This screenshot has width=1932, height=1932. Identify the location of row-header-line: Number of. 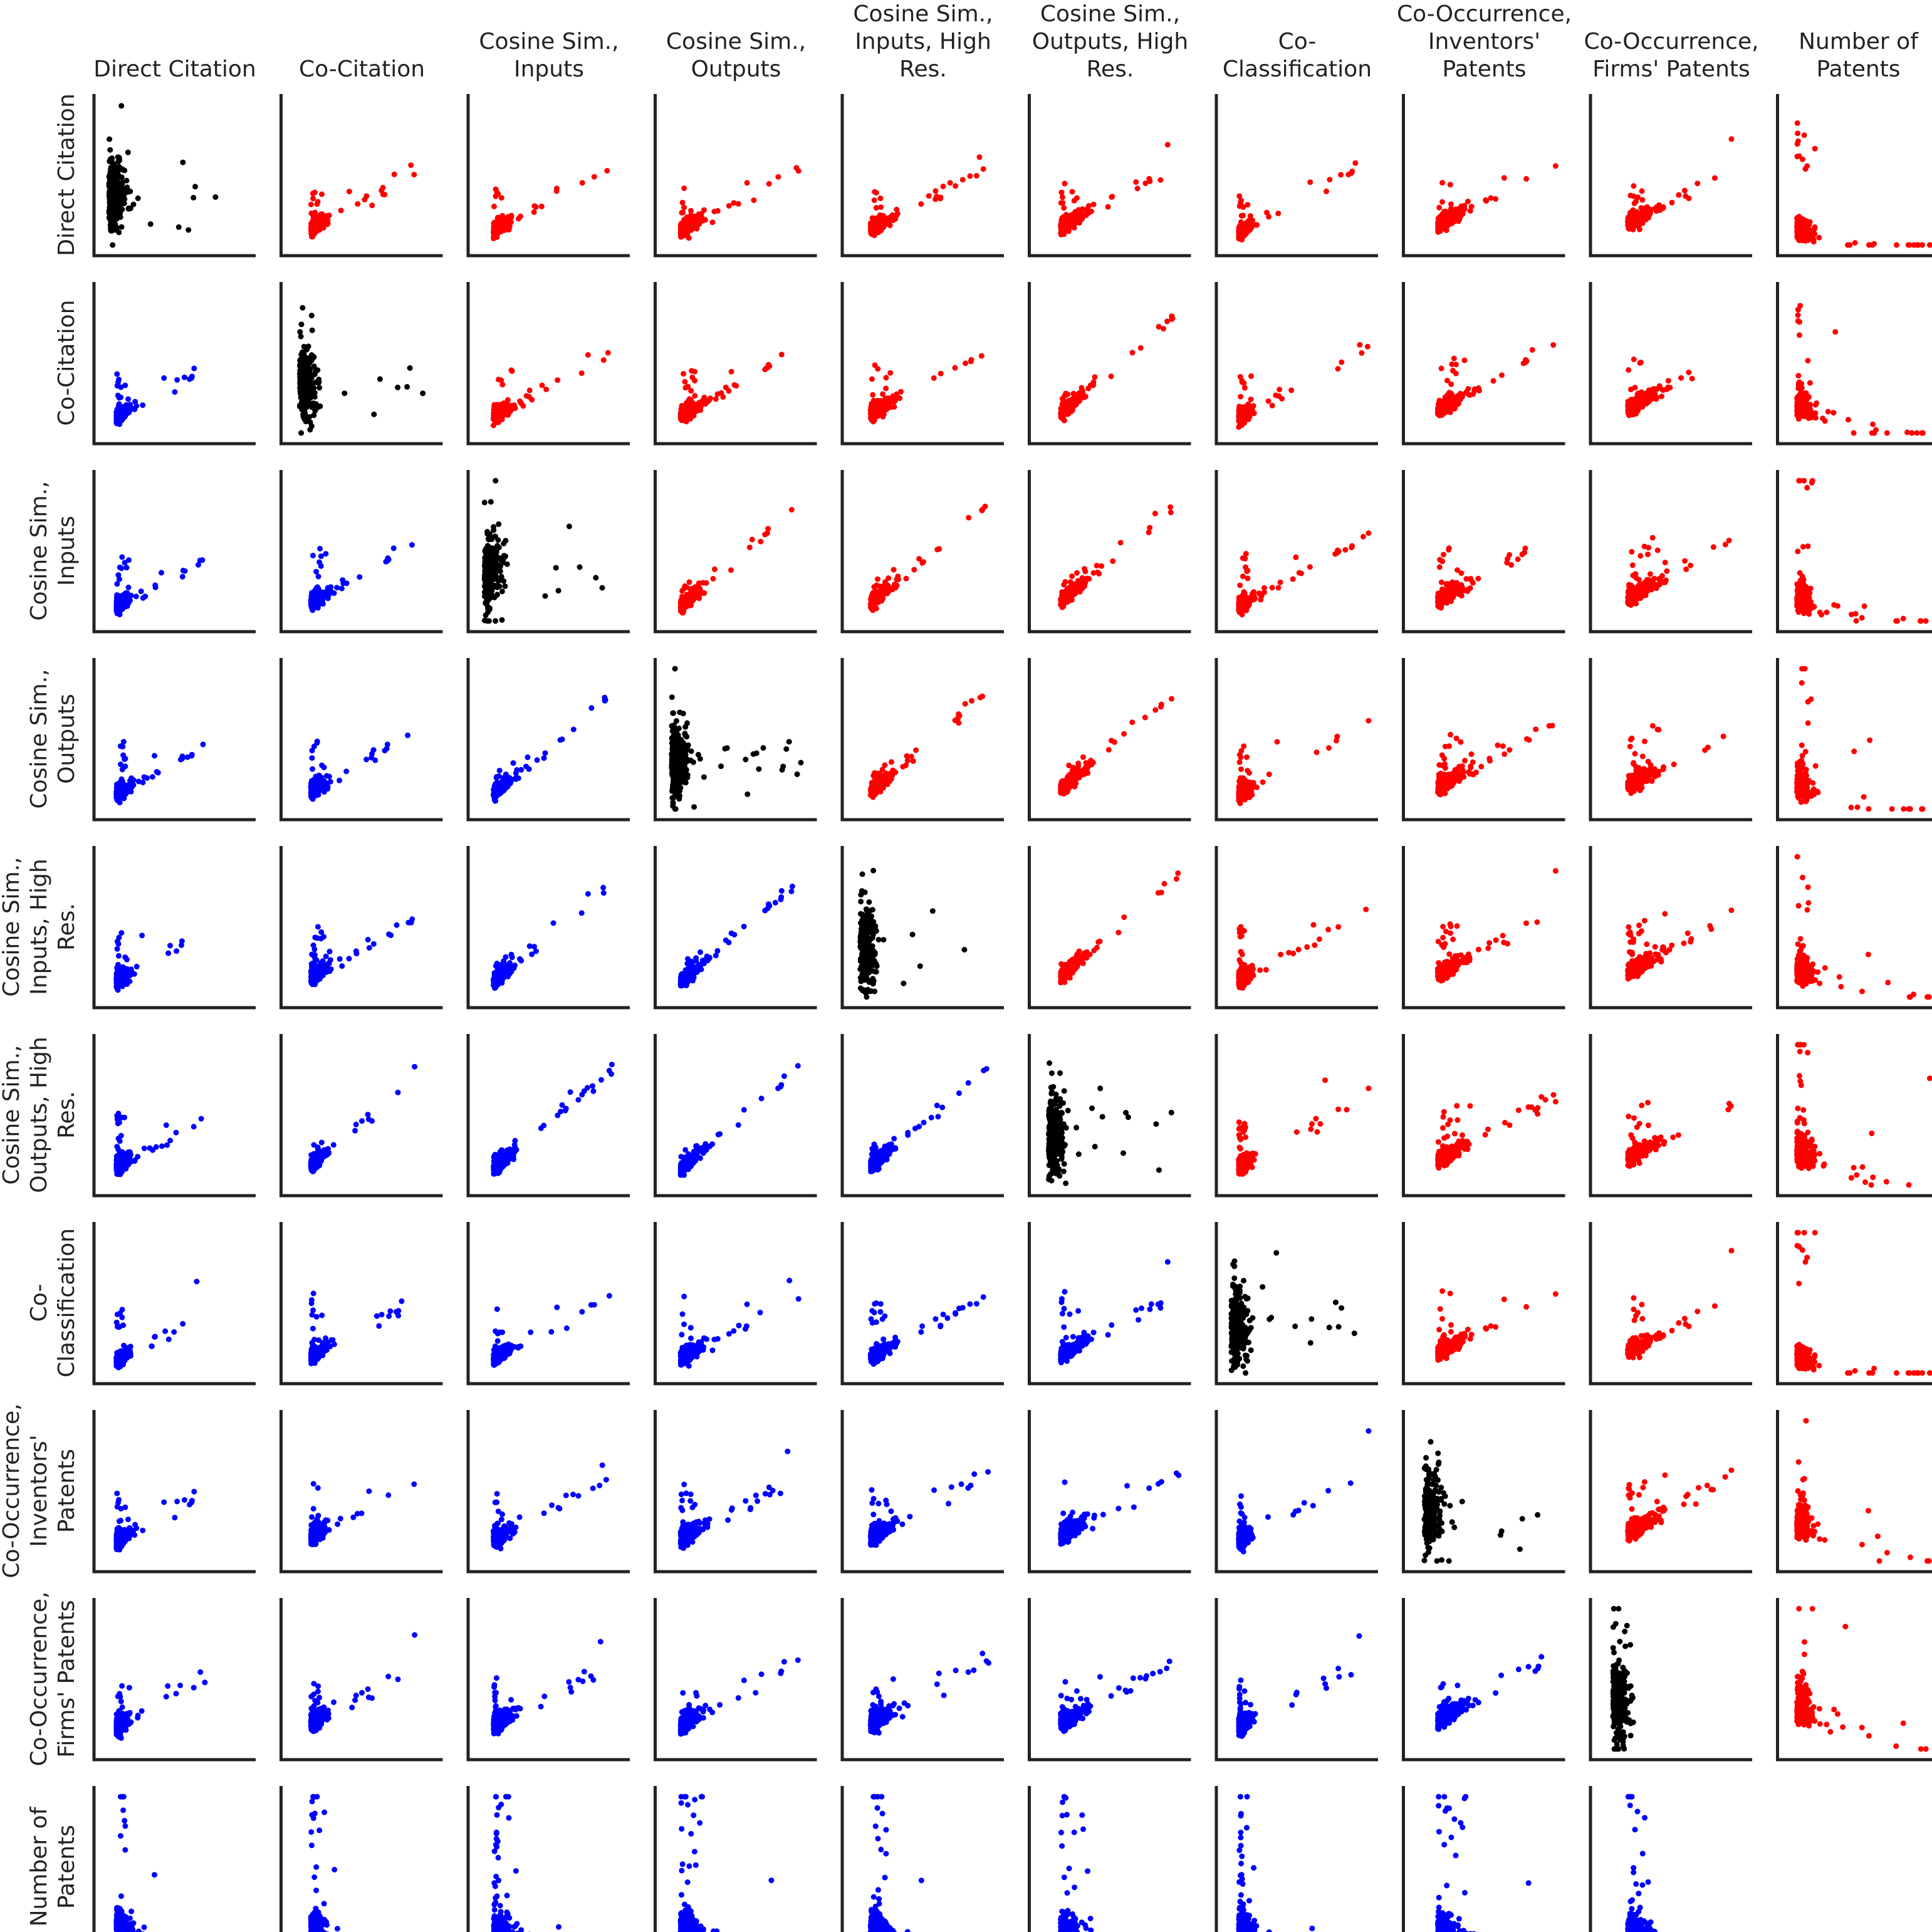
(39, 1866).